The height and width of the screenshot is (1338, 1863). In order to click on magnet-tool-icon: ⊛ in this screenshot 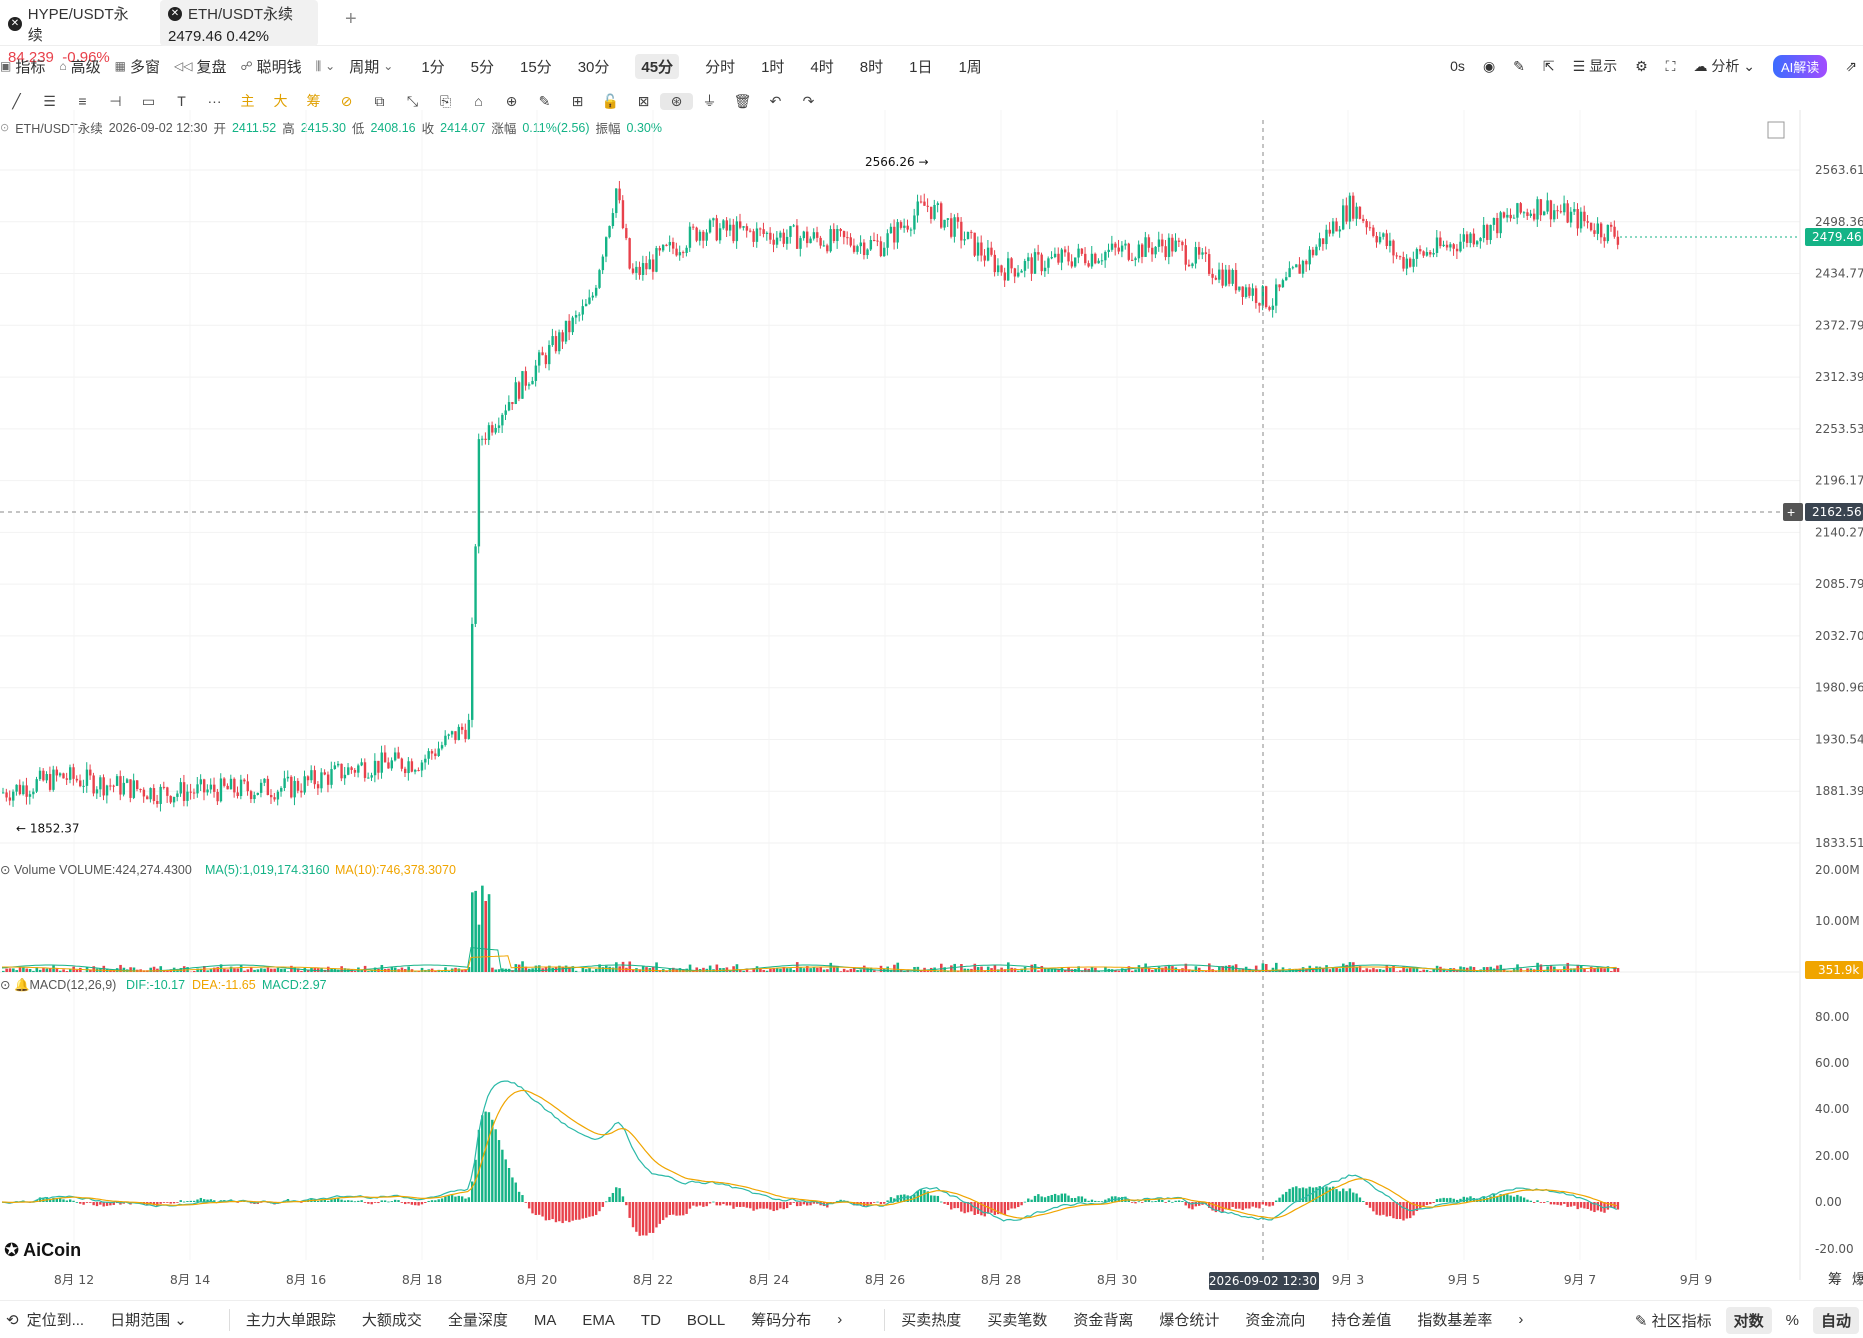, I will do `click(676, 101)`.